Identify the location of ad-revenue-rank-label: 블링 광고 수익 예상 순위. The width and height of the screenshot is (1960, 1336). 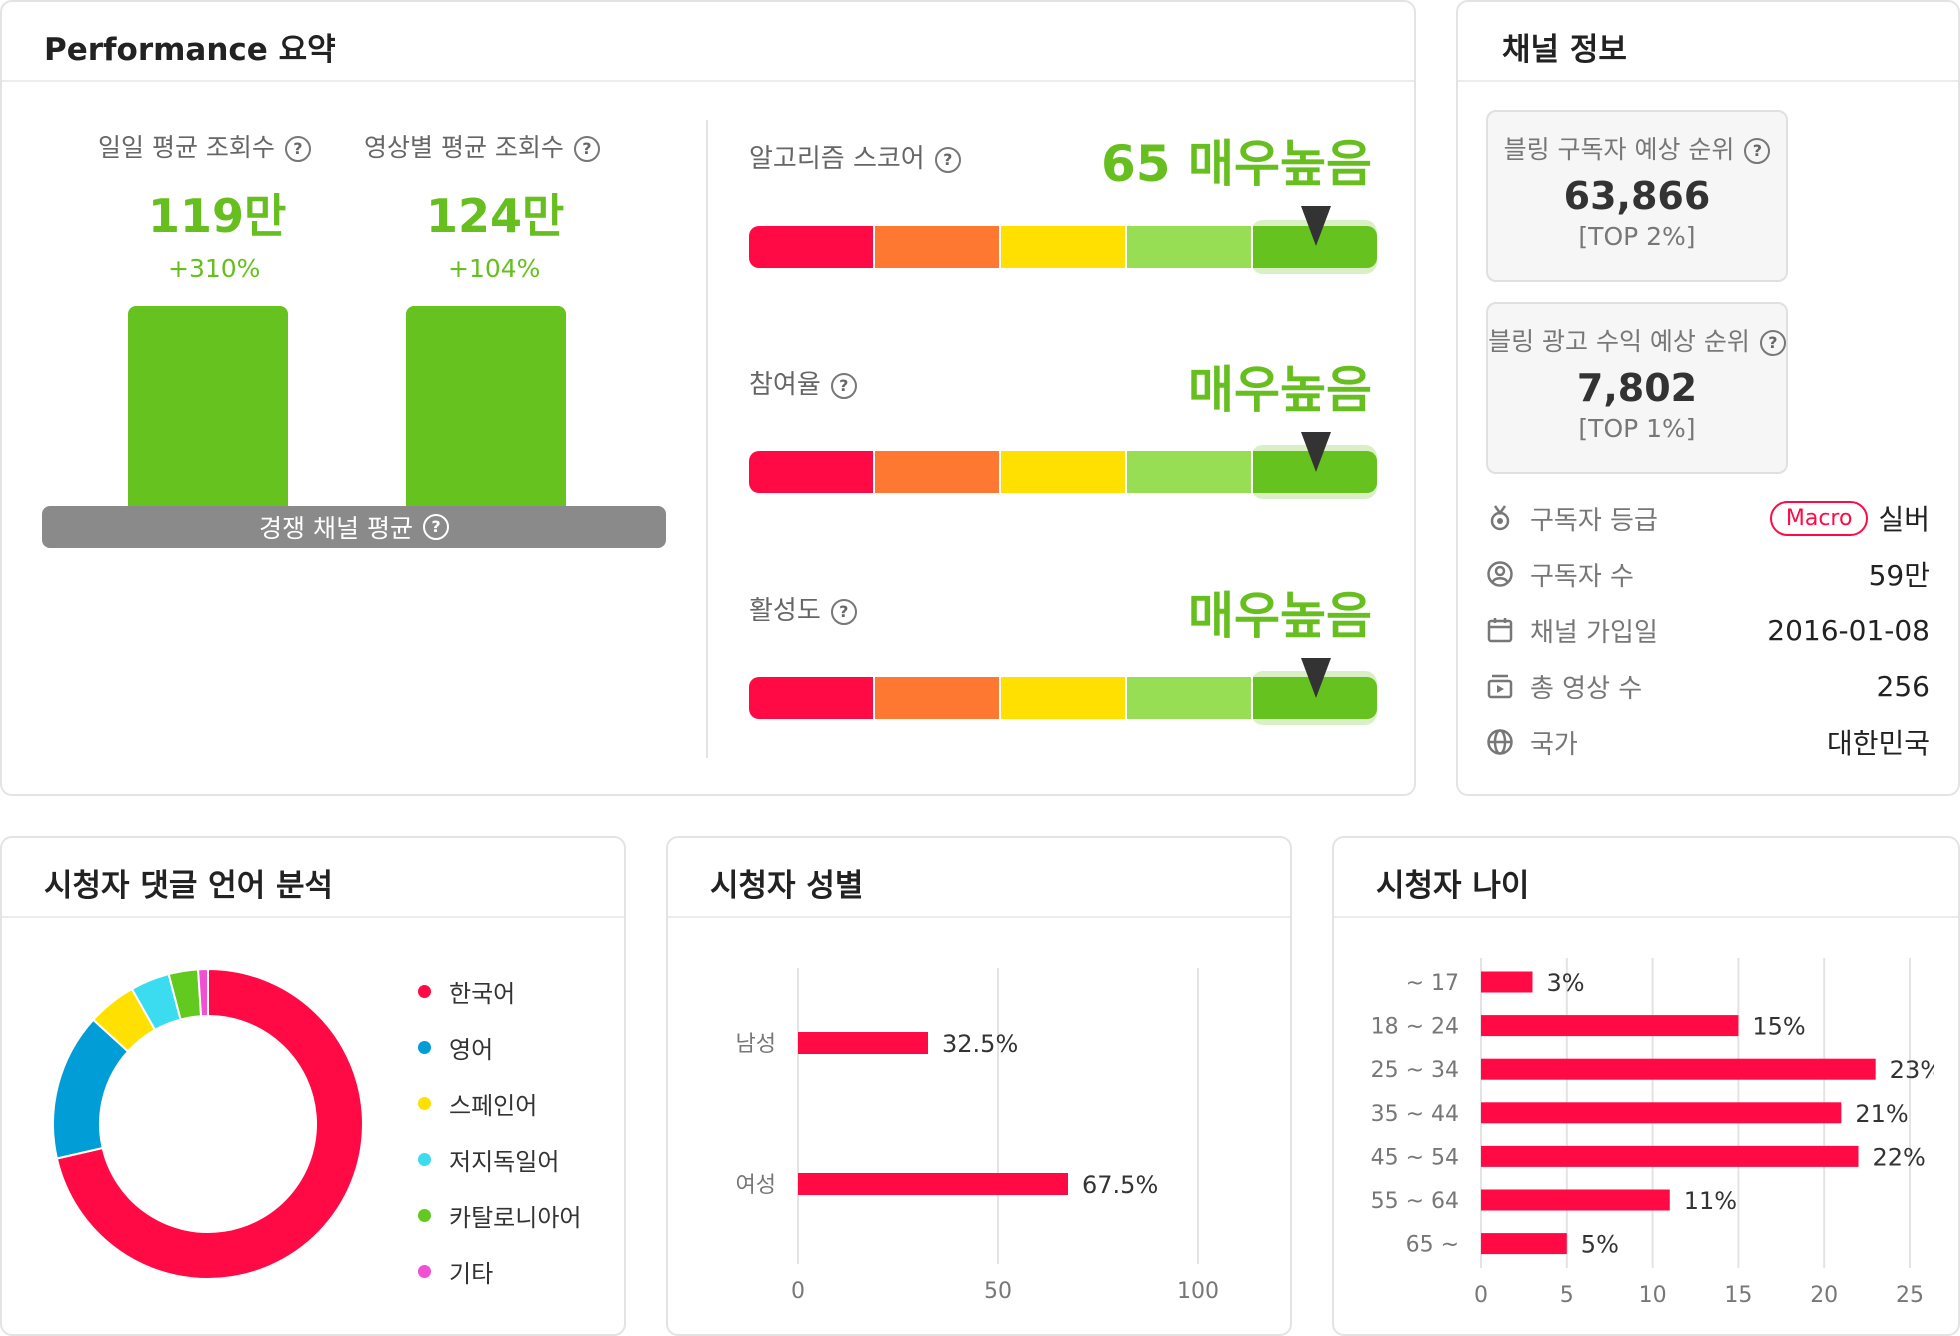
(1619, 341).